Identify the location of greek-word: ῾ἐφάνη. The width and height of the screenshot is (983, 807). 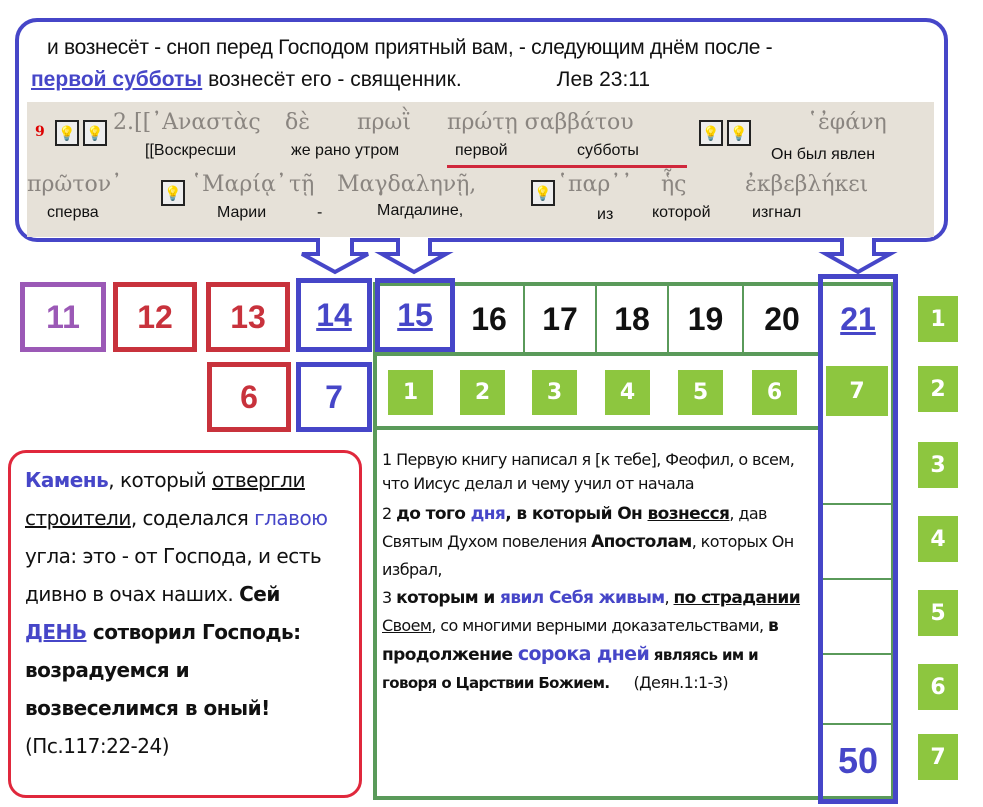
(847, 122).